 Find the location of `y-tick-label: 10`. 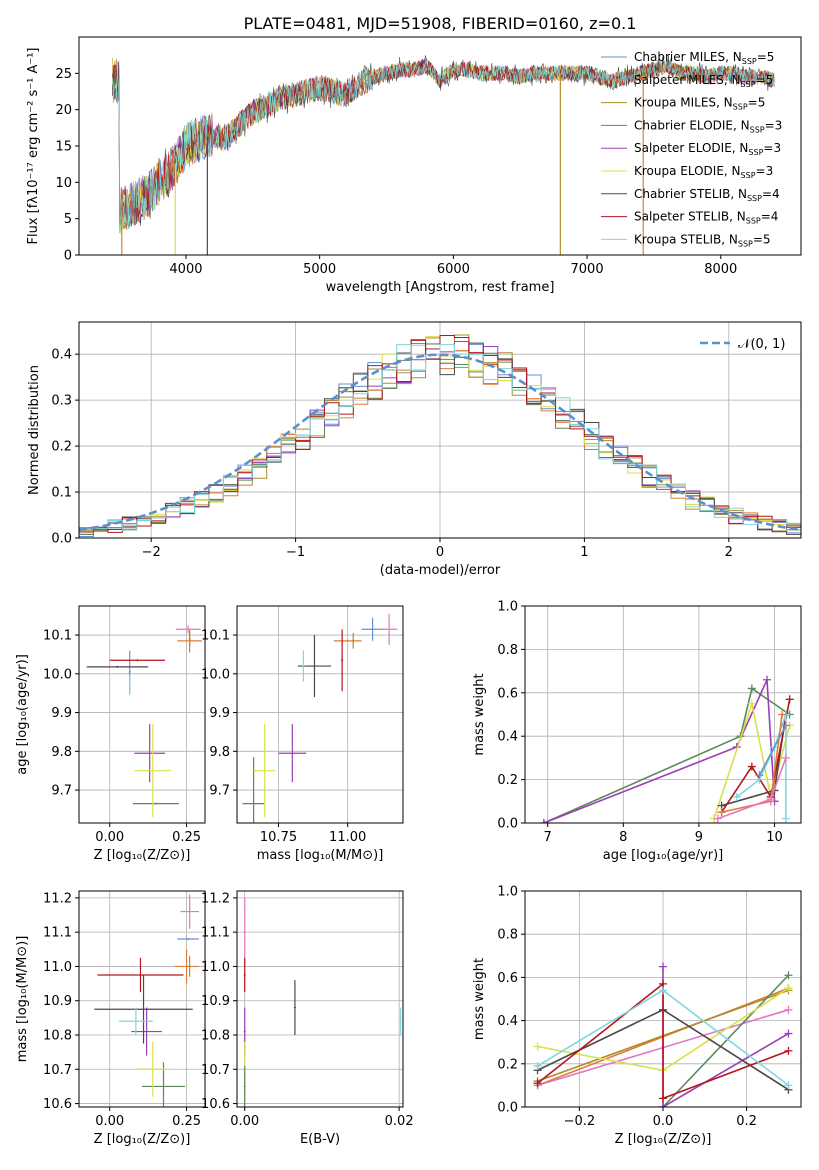

y-tick-label: 10 is located at coordinates (63, 183).